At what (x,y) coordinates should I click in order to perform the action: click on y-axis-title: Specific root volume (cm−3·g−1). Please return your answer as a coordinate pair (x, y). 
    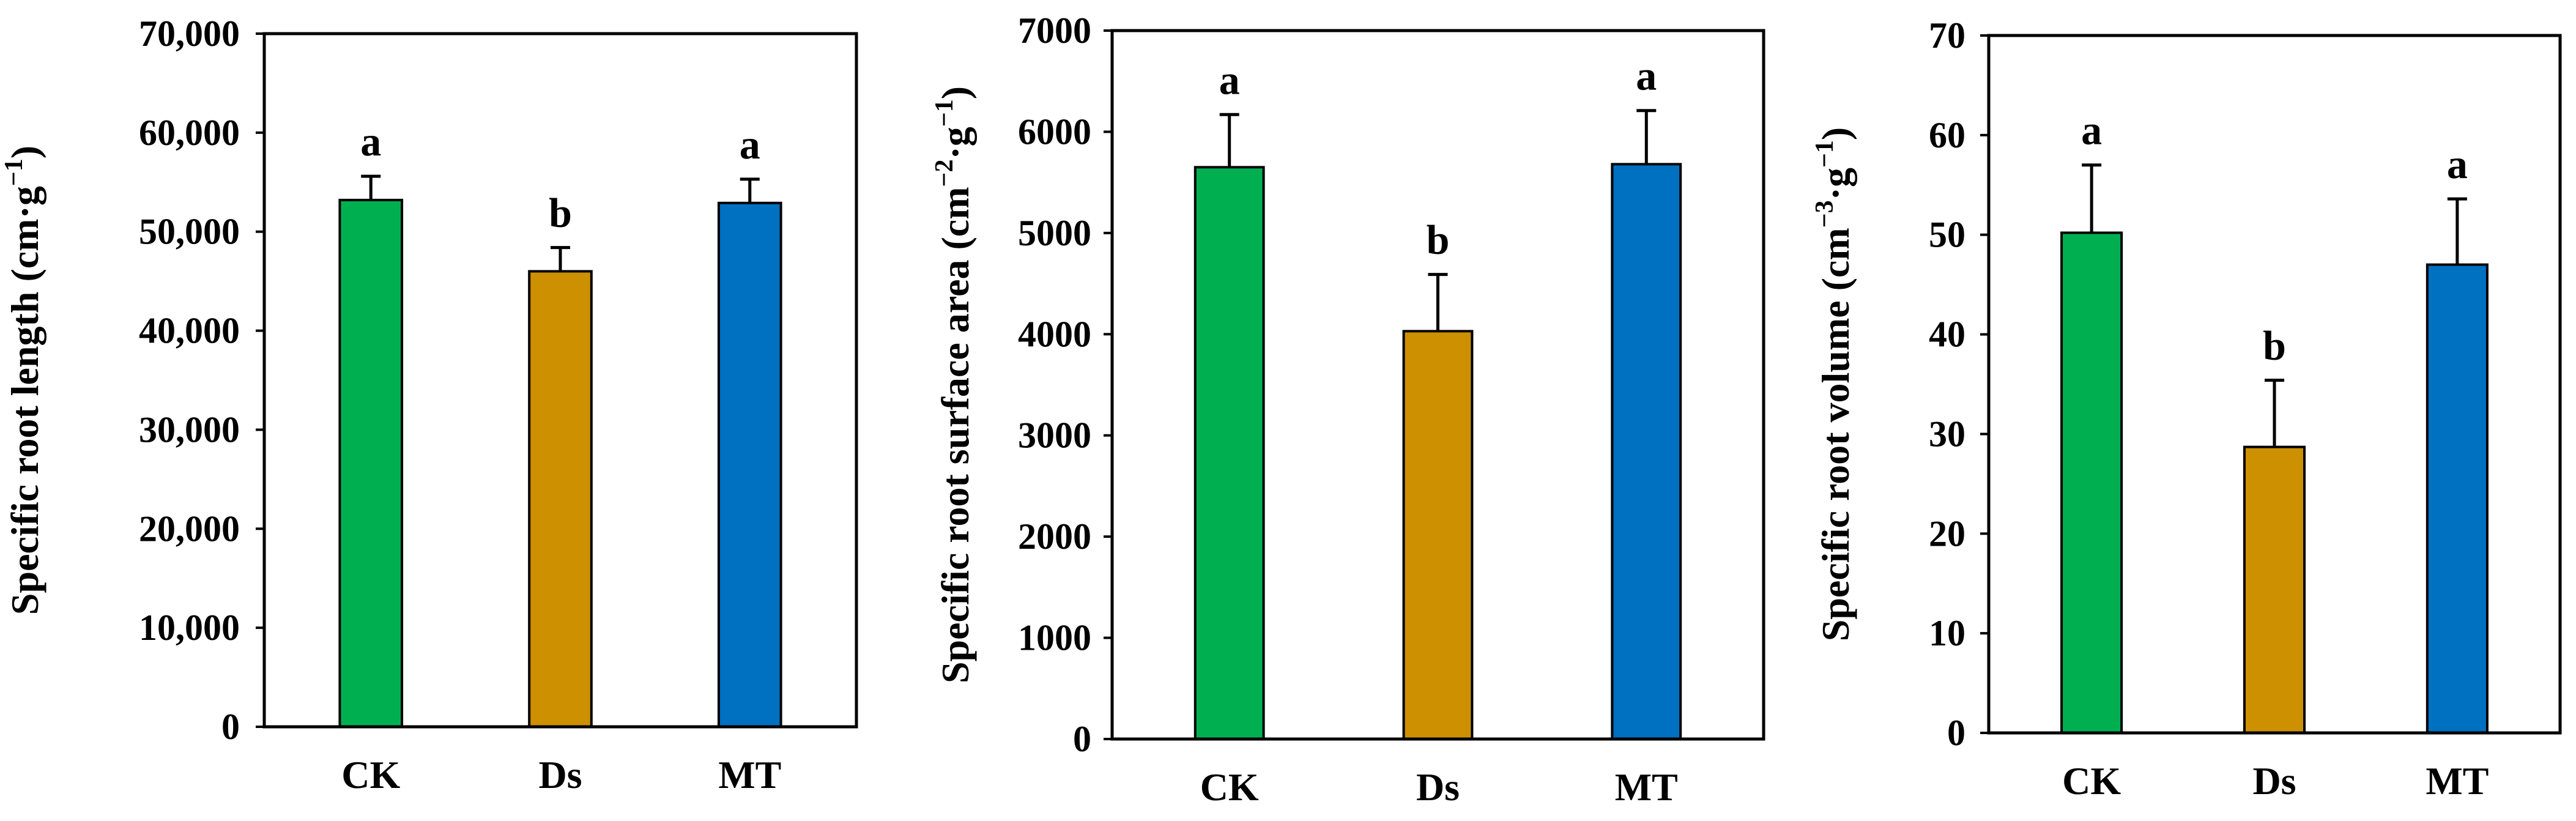
    Looking at the image, I should click on (1834, 384).